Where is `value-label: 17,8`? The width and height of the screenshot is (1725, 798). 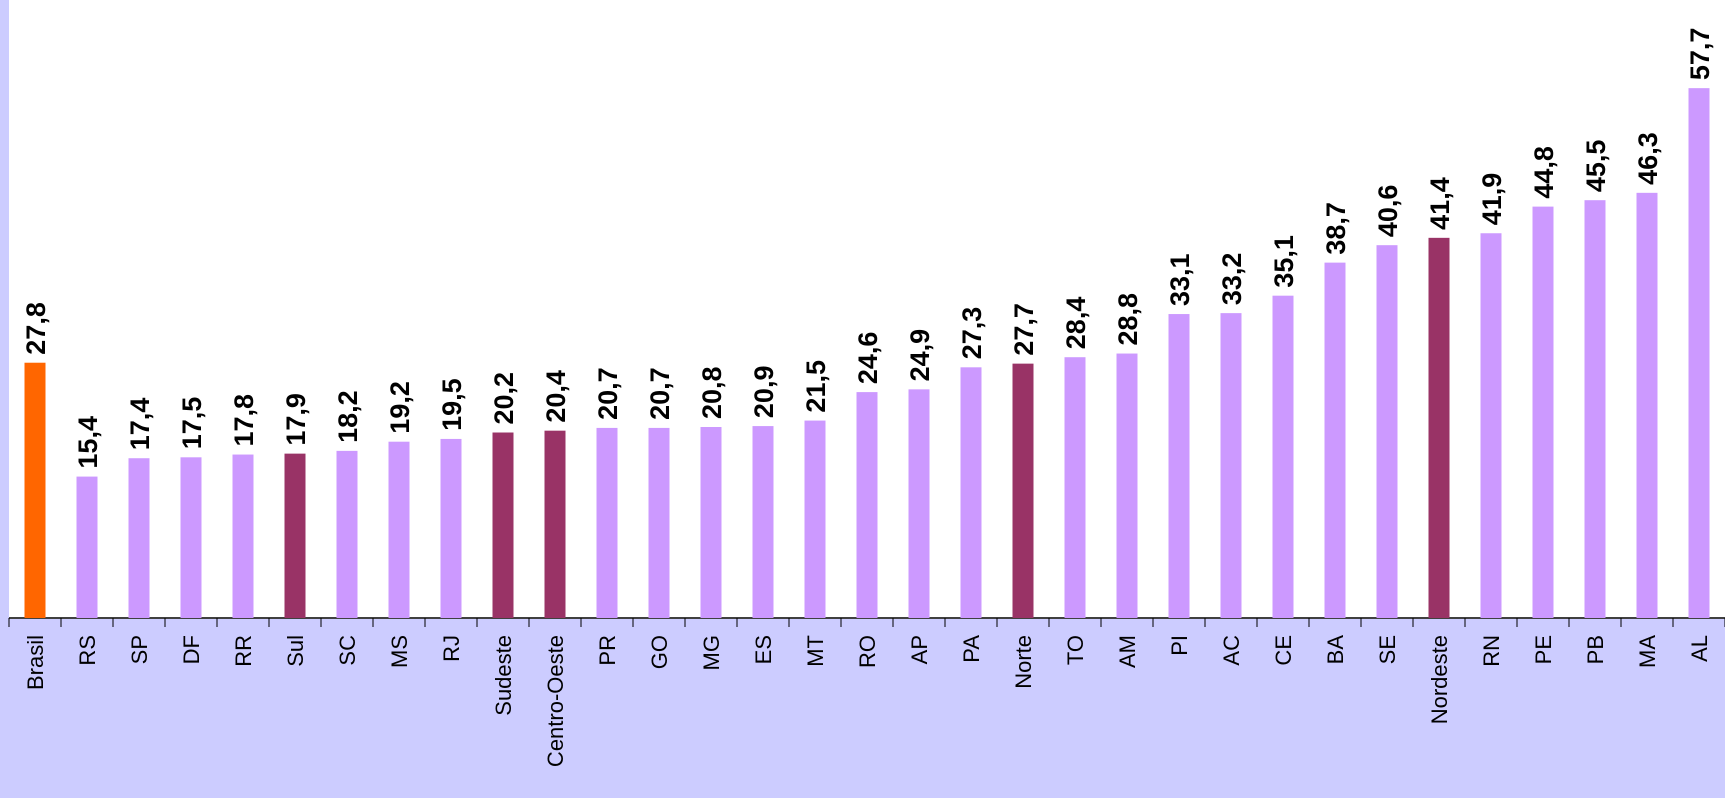 value-label: 17,8 is located at coordinates (244, 420).